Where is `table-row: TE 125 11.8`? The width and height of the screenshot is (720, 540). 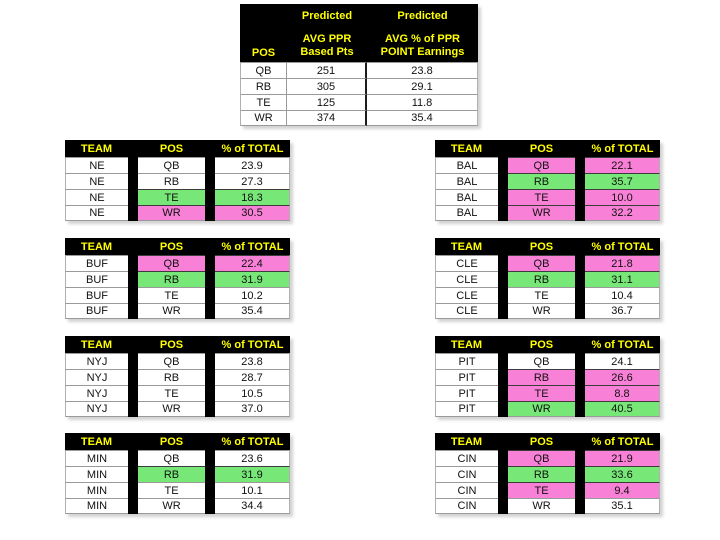 table-row: TE 125 11.8 is located at coordinates (359, 102).